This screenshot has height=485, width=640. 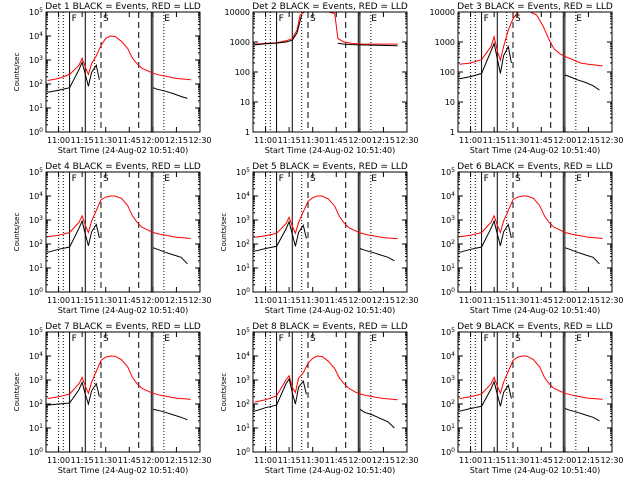 What do you see at coordinates (330, 327) in the screenshot?
I see `panel-title: Det 8 BLACK = Events, RED = LLD` at bounding box center [330, 327].